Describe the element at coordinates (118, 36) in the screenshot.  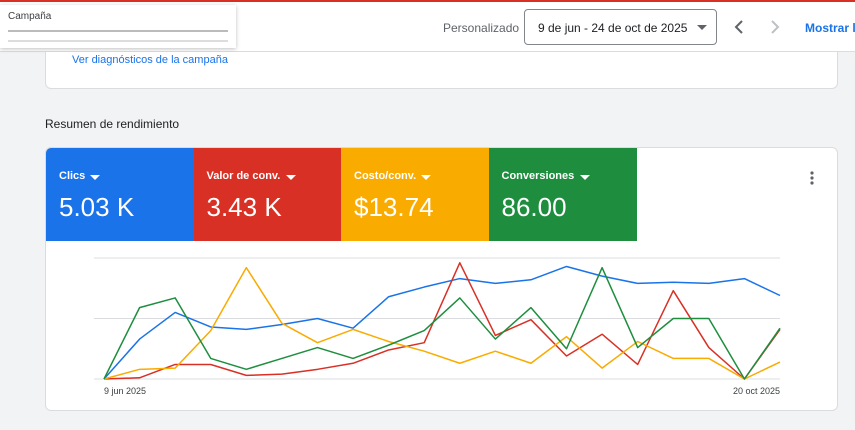
I see `redacted` at that location.